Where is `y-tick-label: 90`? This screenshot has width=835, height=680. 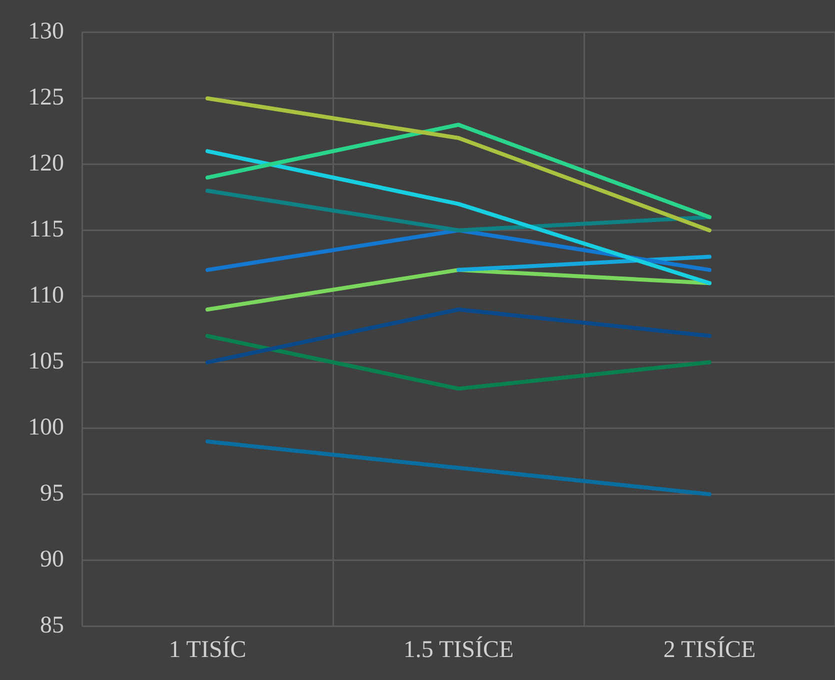
y-tick-label: 90 is located at coordinates (52, 559).